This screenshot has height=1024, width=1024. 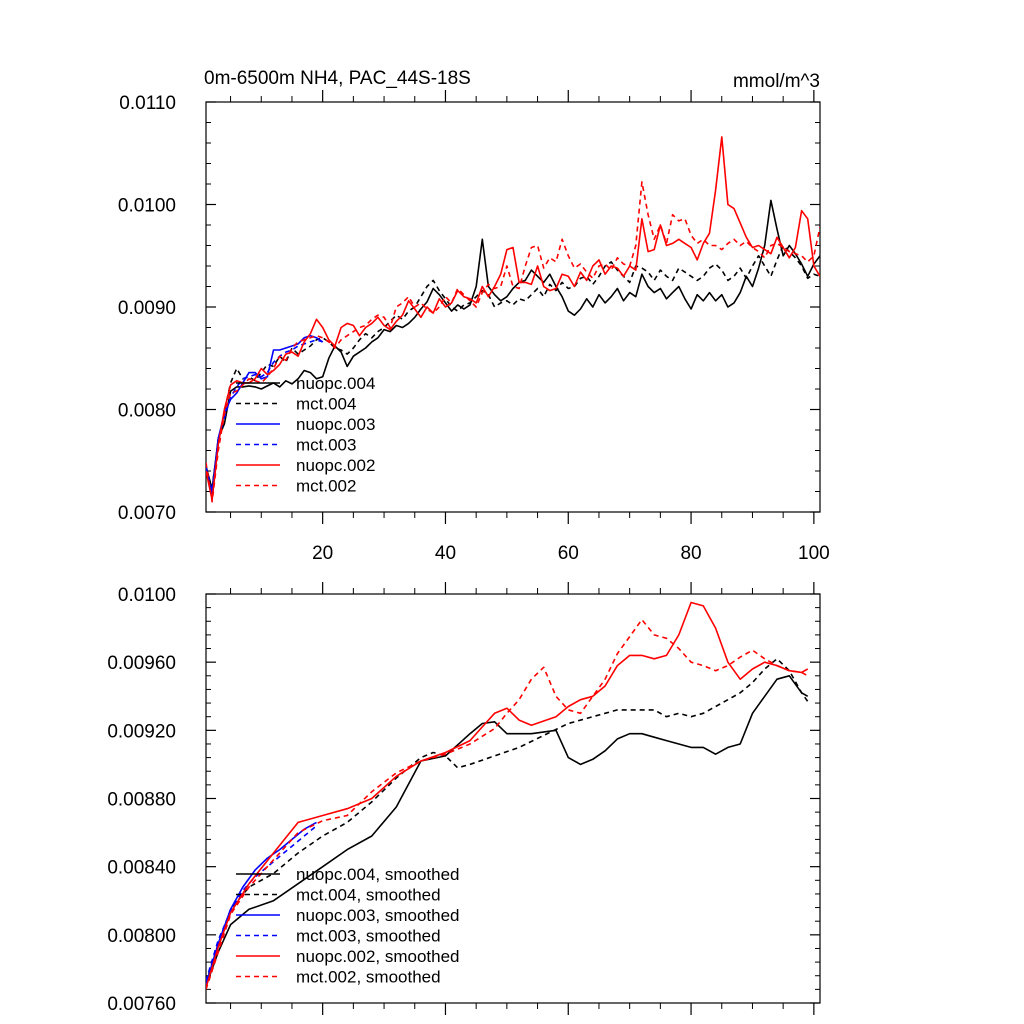 I want to click on bottom-legend-label: nuopc.002, smoothed, so click(x=378, y=956).